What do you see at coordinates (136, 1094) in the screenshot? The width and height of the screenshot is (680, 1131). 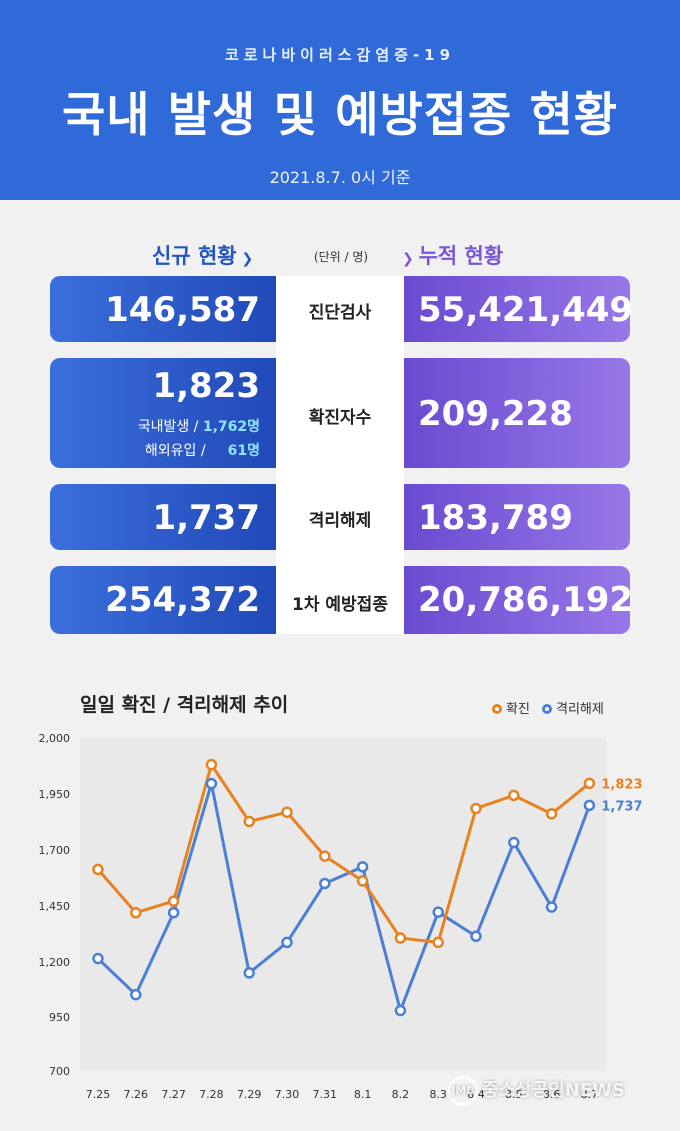 I see `x-tick-label: 7.26` at bounding box center [136, 1094].